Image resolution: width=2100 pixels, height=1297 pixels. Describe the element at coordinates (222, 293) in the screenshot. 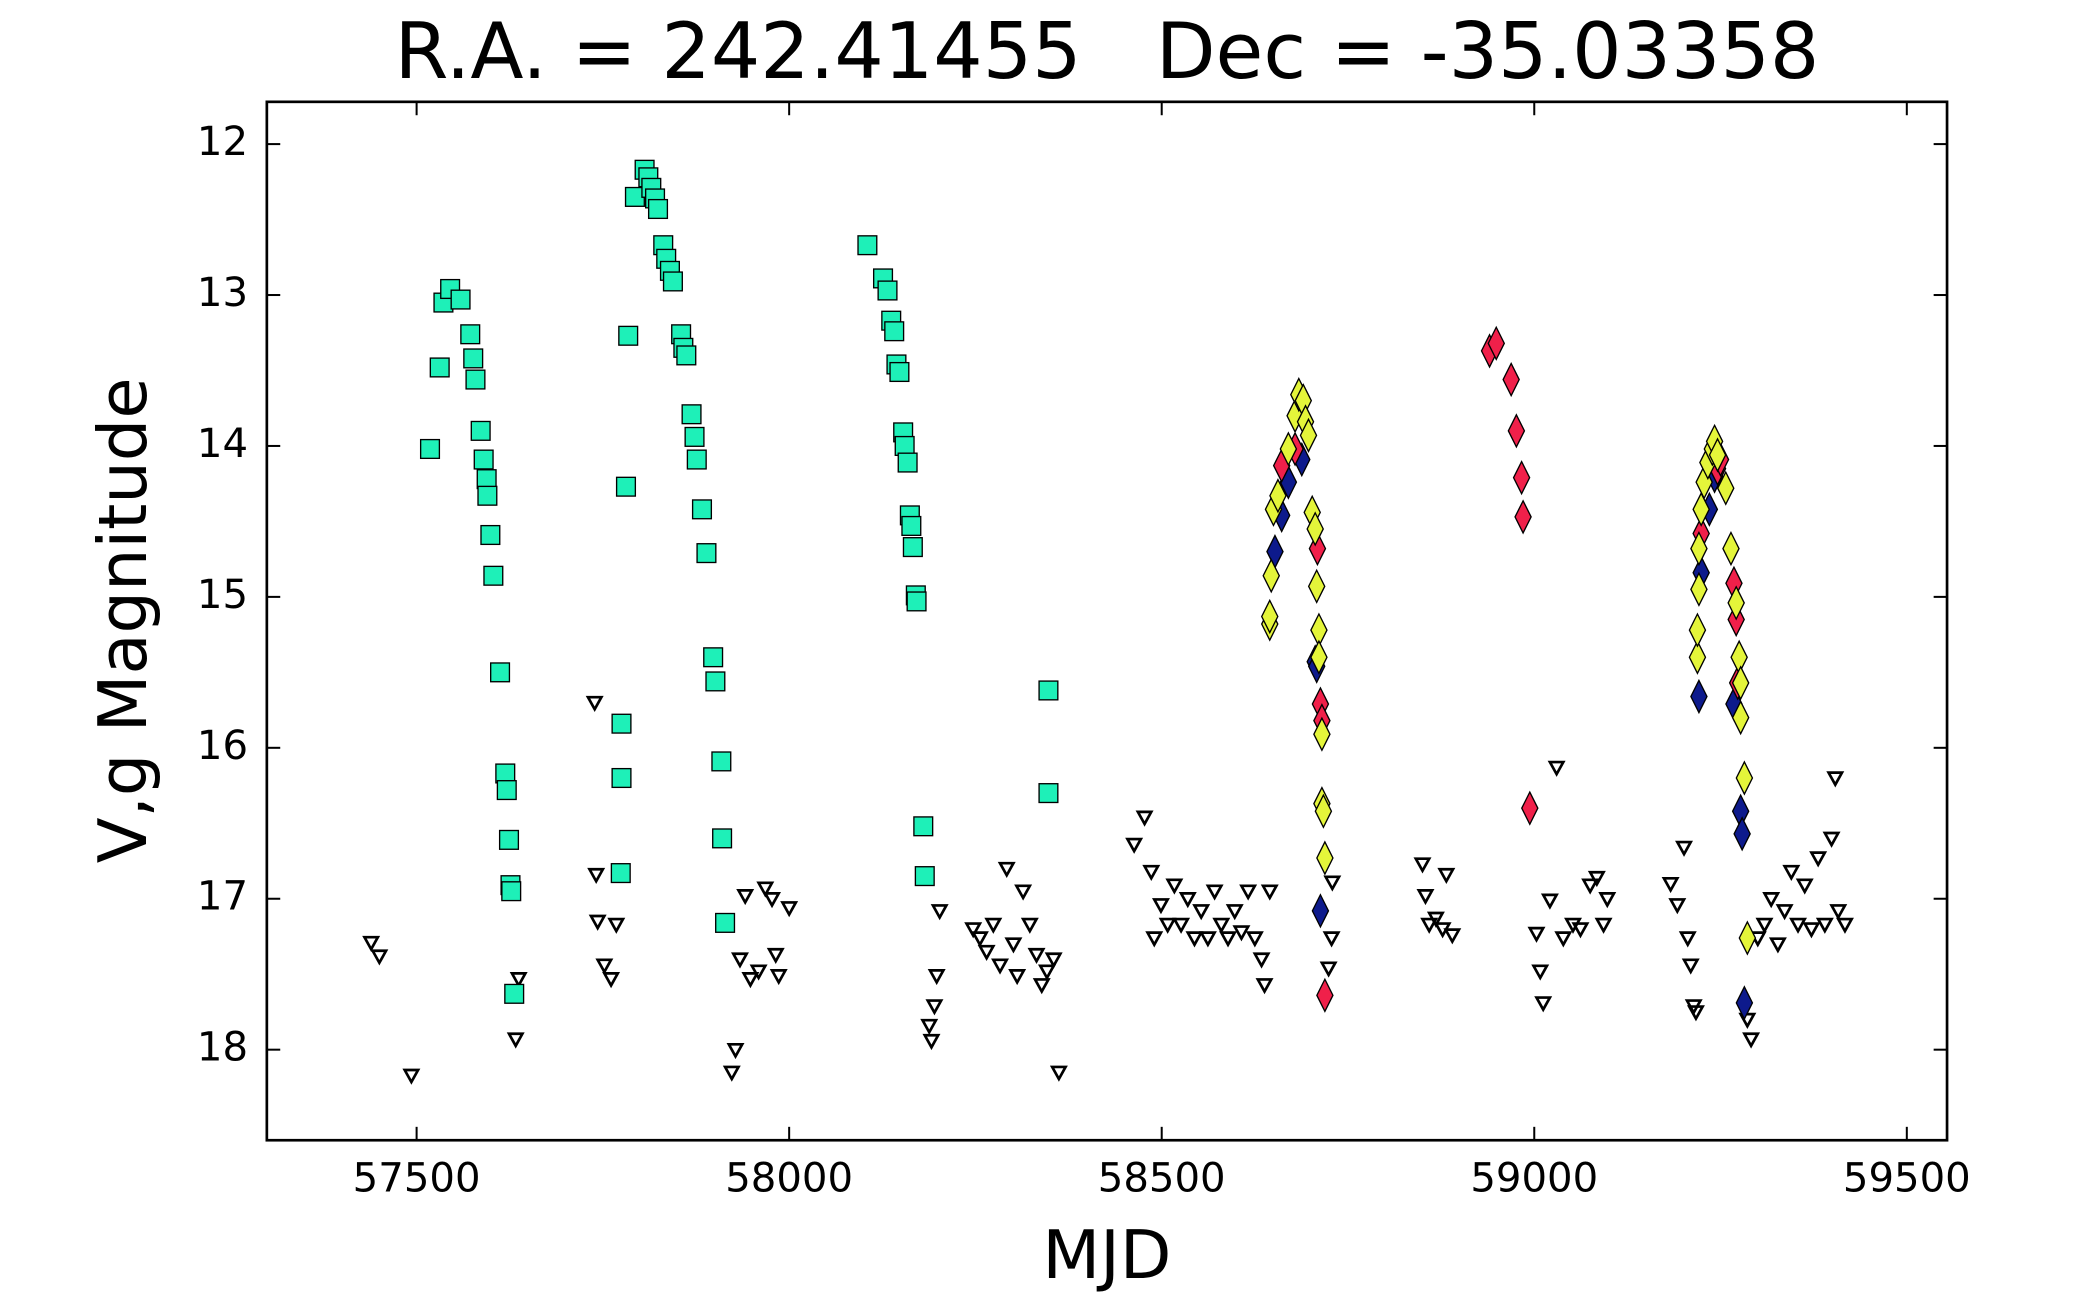

I see `y-tick-label: 13` at that location.